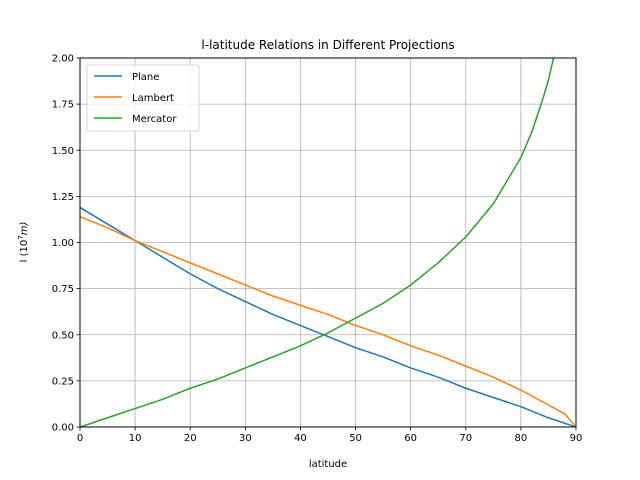 This screenshot has height=480, width=640. I want to click on x-axis-label: latitude, so click(328, 464).